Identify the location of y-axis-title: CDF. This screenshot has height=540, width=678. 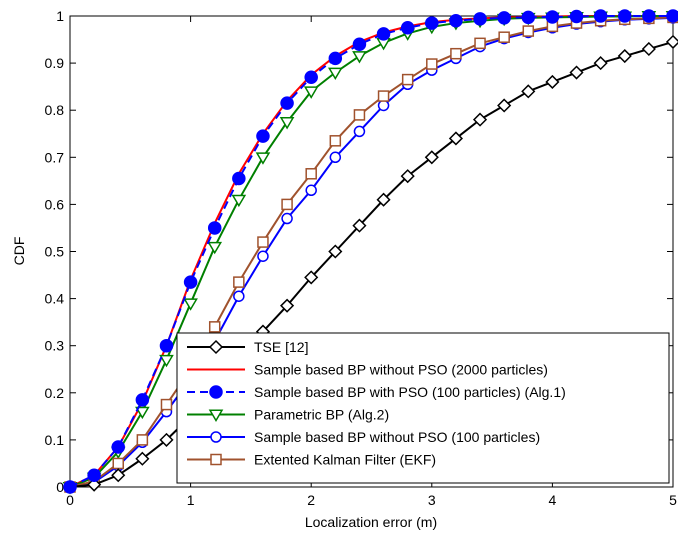
(19, 251).